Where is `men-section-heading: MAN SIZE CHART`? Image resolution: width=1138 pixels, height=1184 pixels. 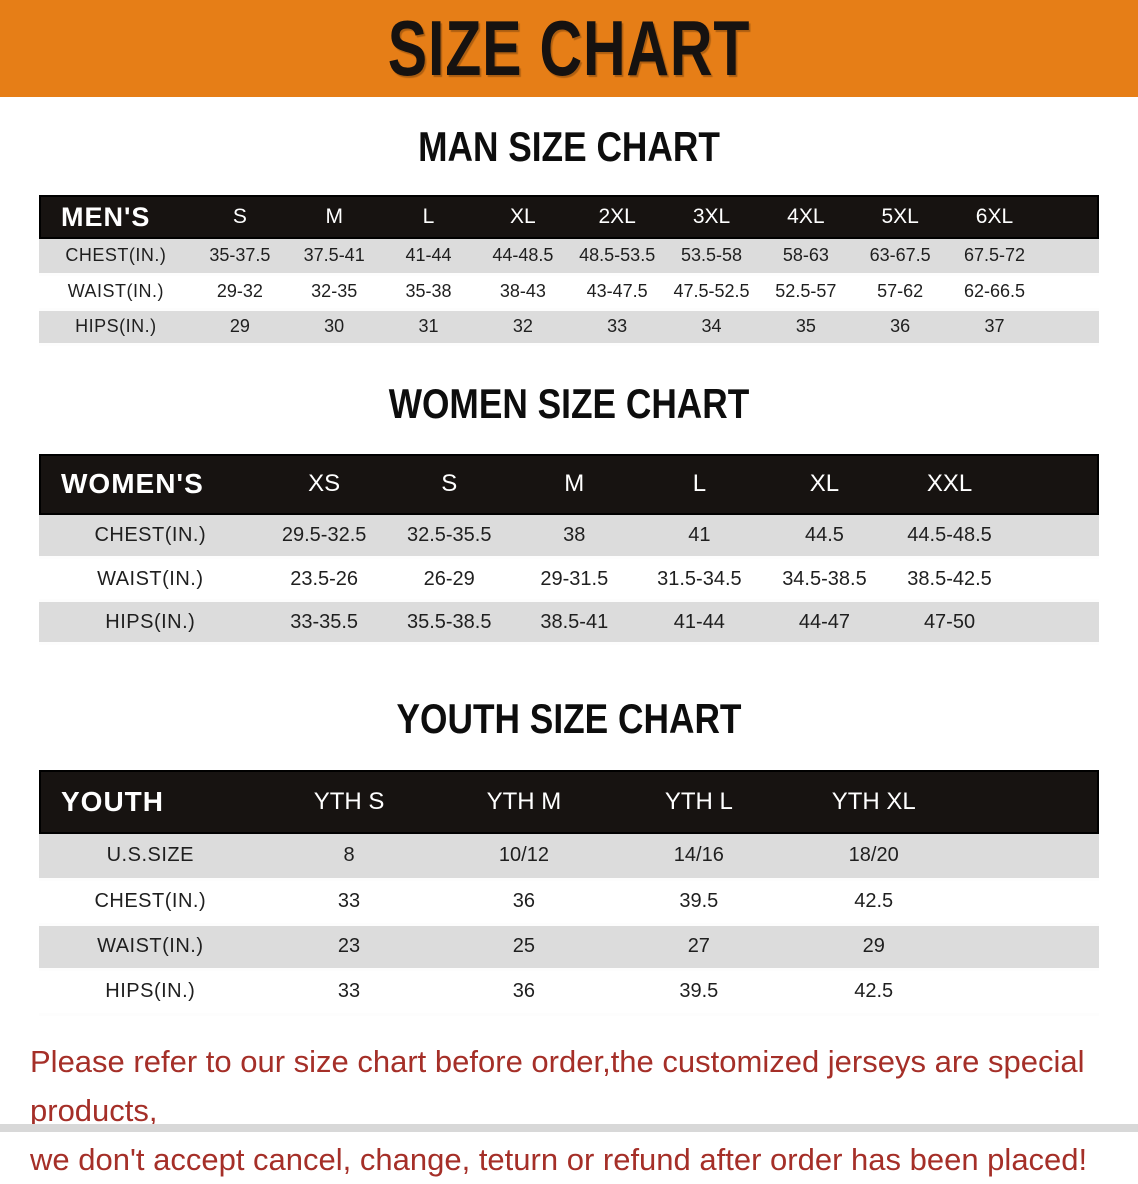 men-section-heading: MAN SIZE CHART is located at coordinates (569, 146).